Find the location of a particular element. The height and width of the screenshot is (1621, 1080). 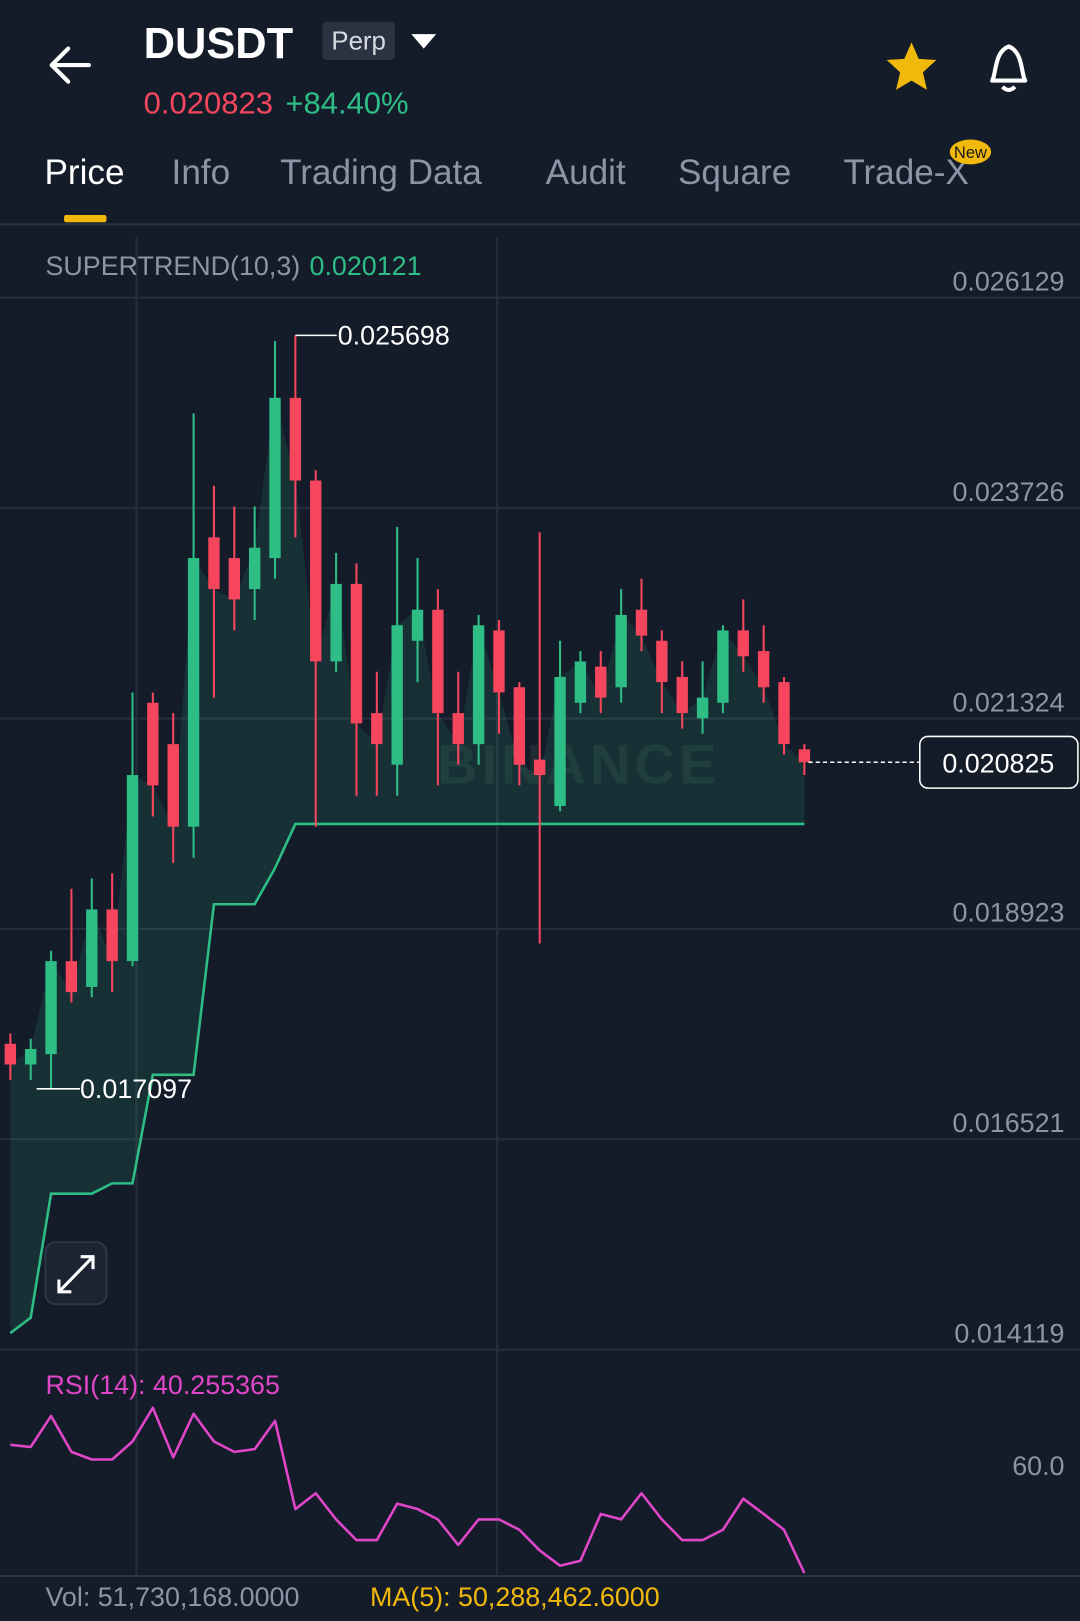

y-tick-label: 0.018923 is located at coordinates (1008, 913).